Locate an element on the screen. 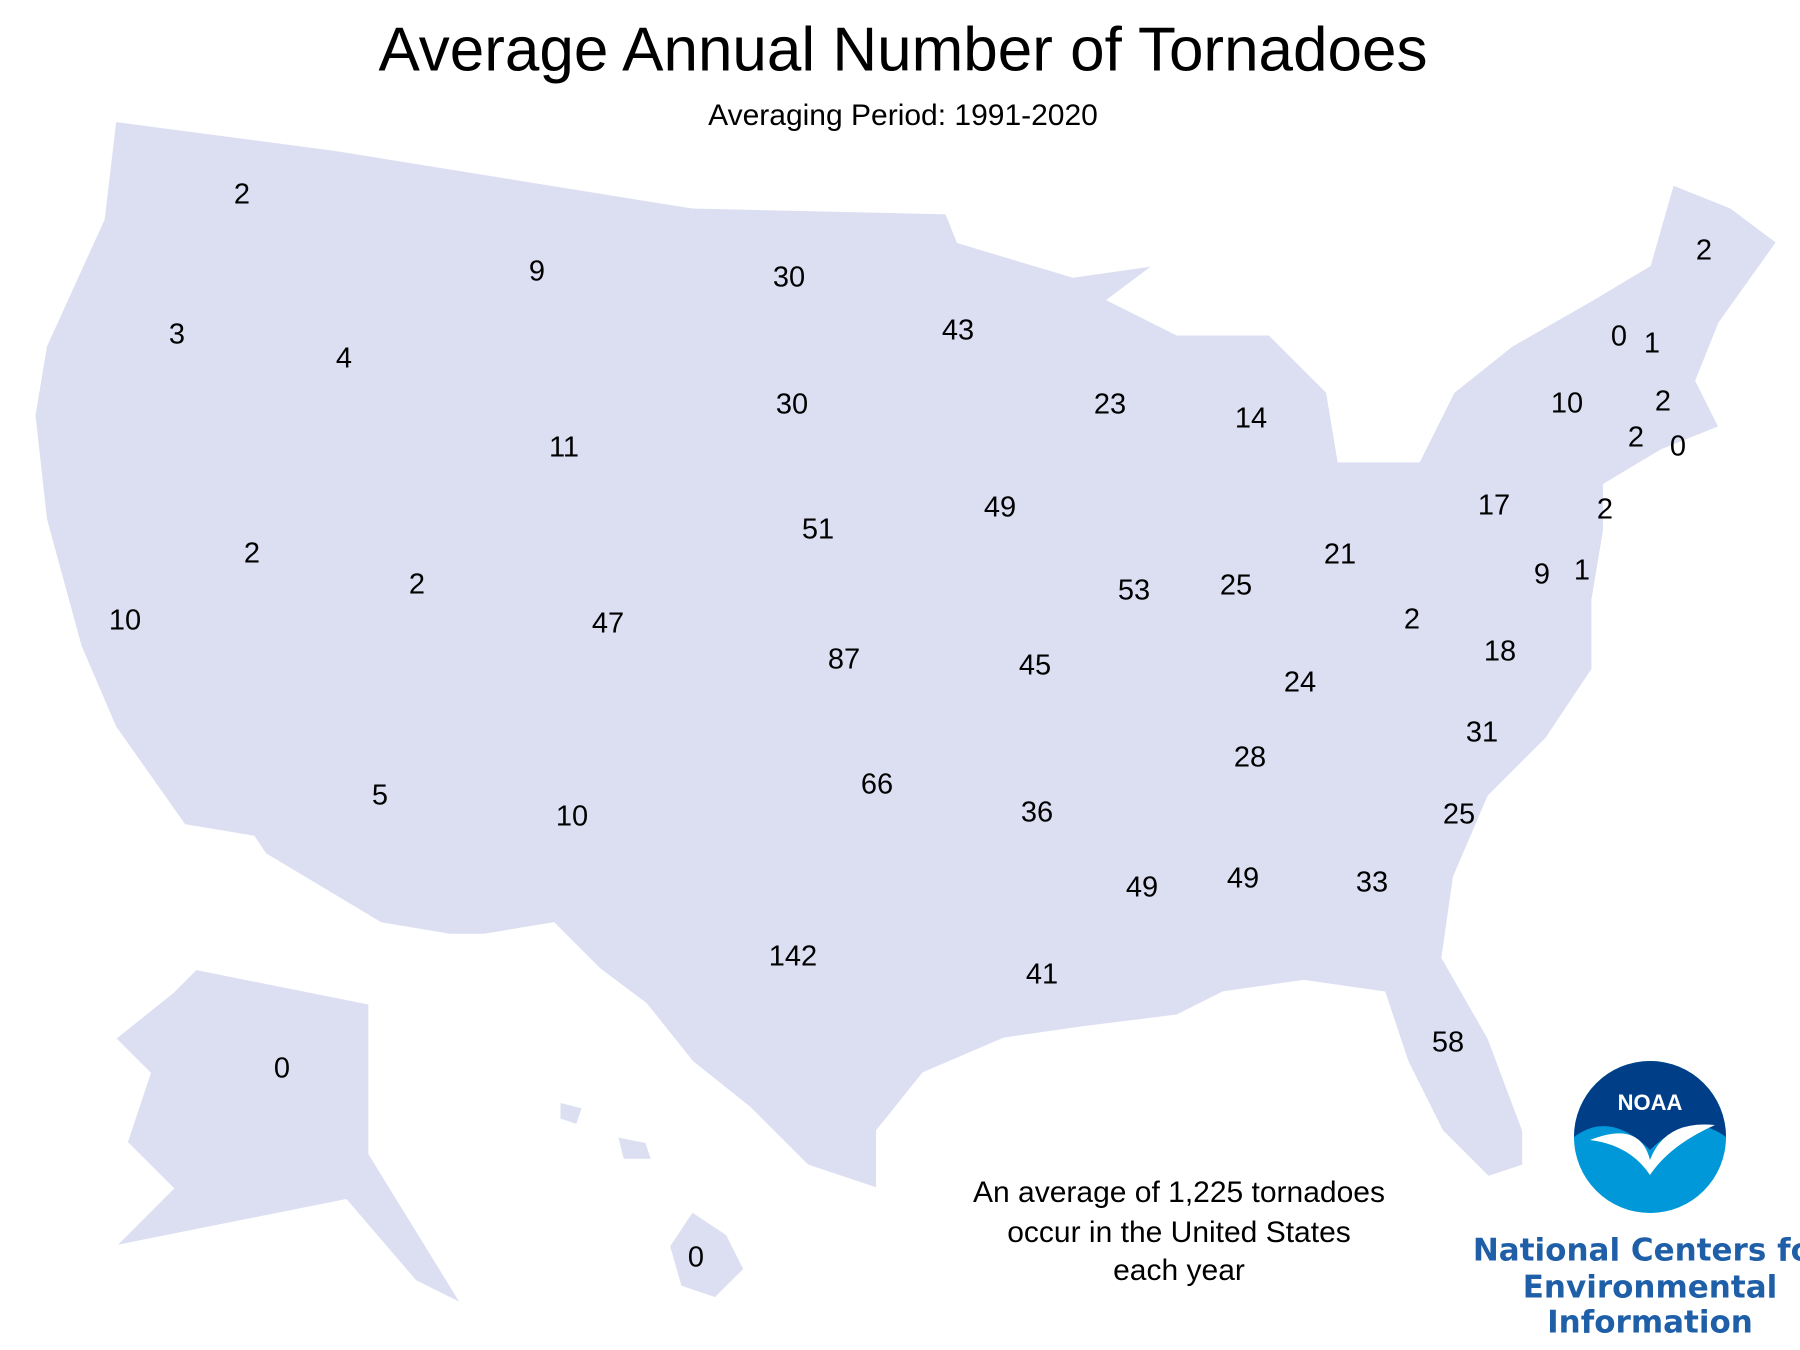 Image resolution: width=1800 pixels, height=1350 pixels. state-value: 31 is located at coordinates (1482, 733).